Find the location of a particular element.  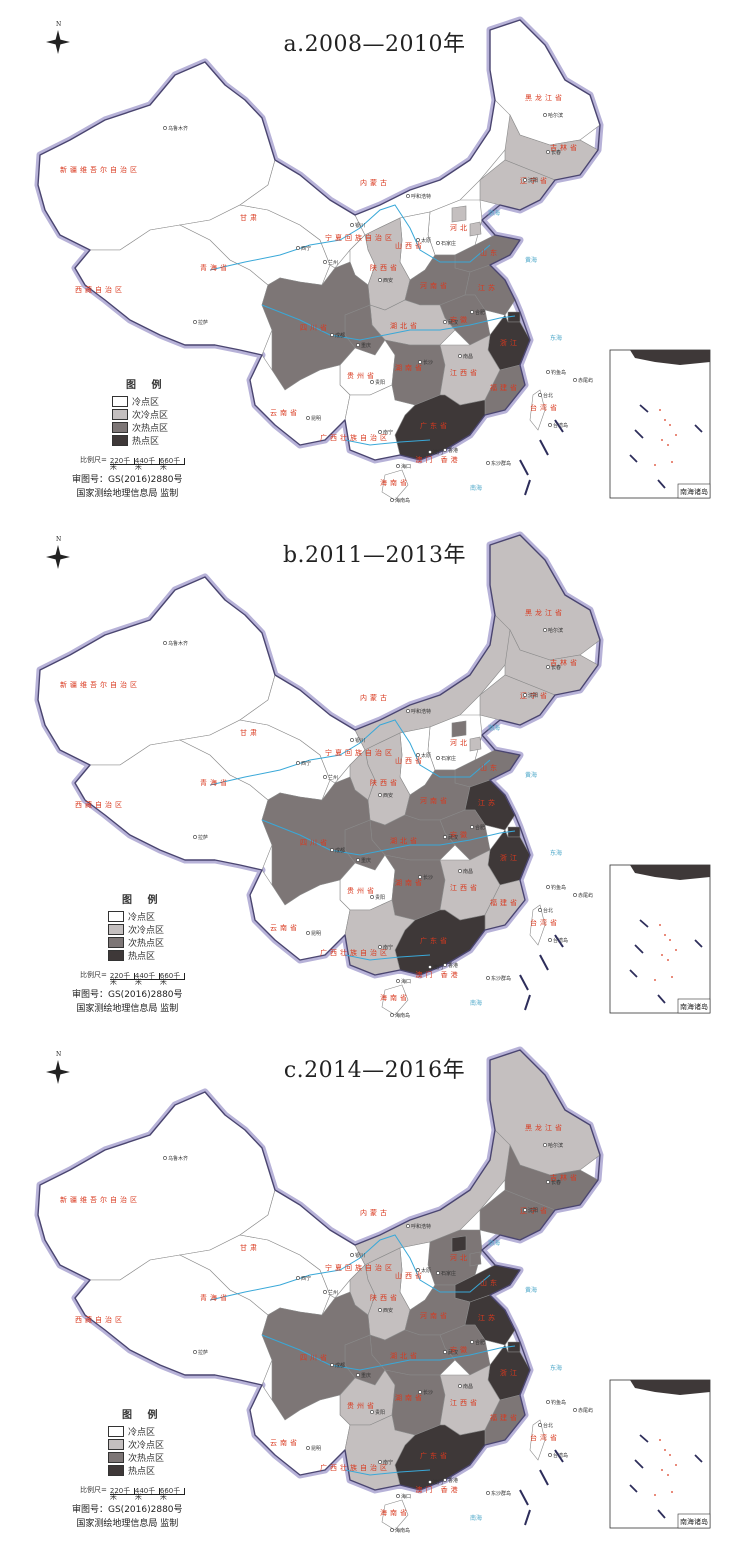

city-xining: 西宁 is located at coordinates (306, 248).